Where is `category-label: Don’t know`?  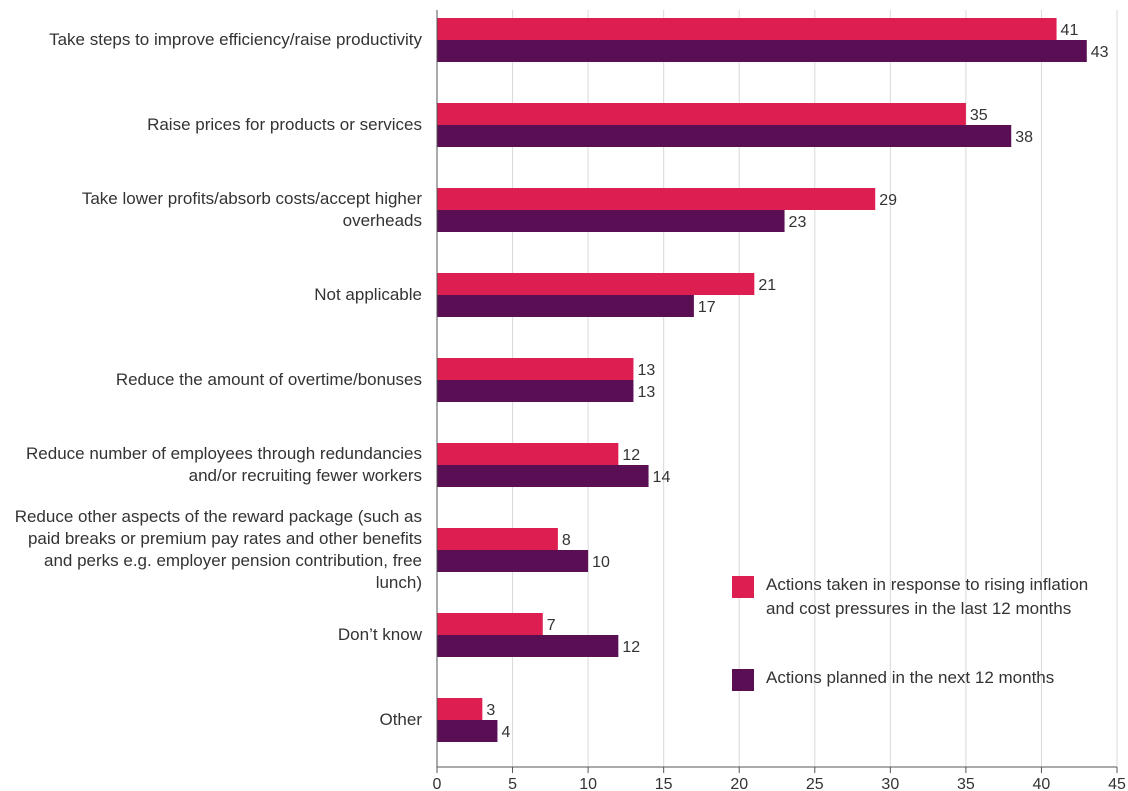
category-label: Don’t know is located at coordinates (379, 634).